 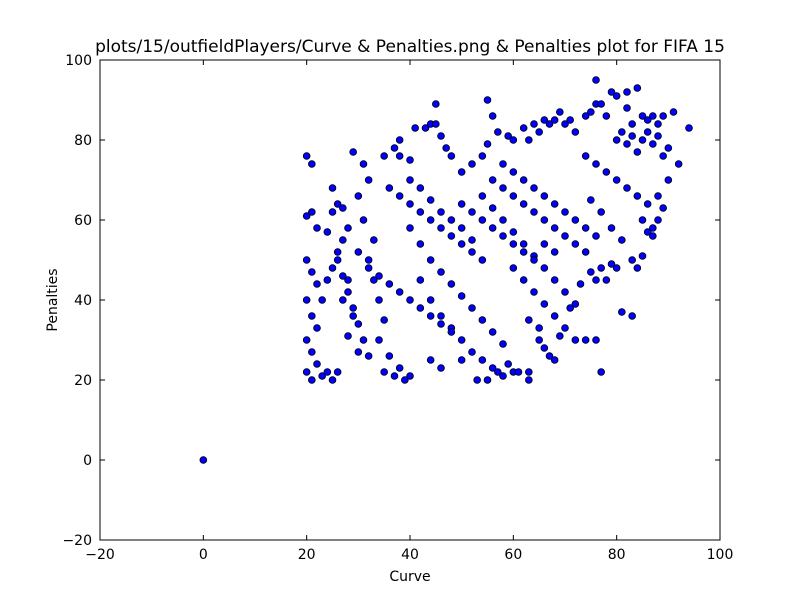 What do you see at coordinates (78, 61) in the screenshot?
I see `y-tick-label: 100` at bounding box center [78, 61].